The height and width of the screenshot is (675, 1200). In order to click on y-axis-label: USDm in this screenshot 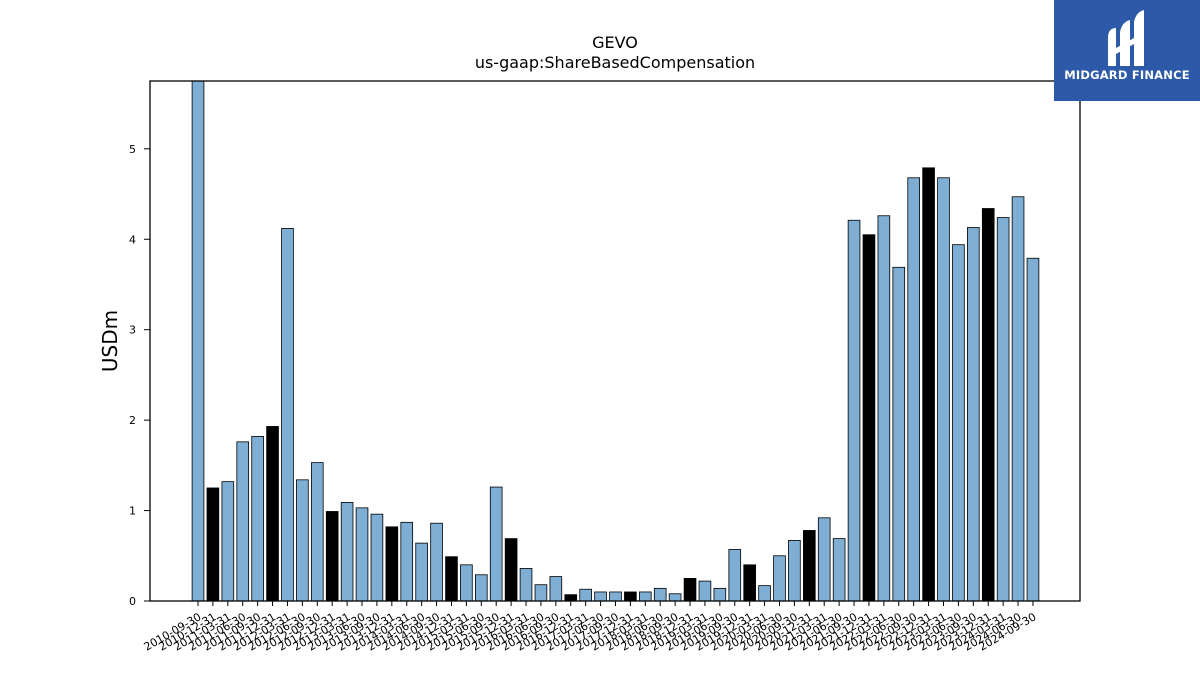, I will do `click(110, 341)`.